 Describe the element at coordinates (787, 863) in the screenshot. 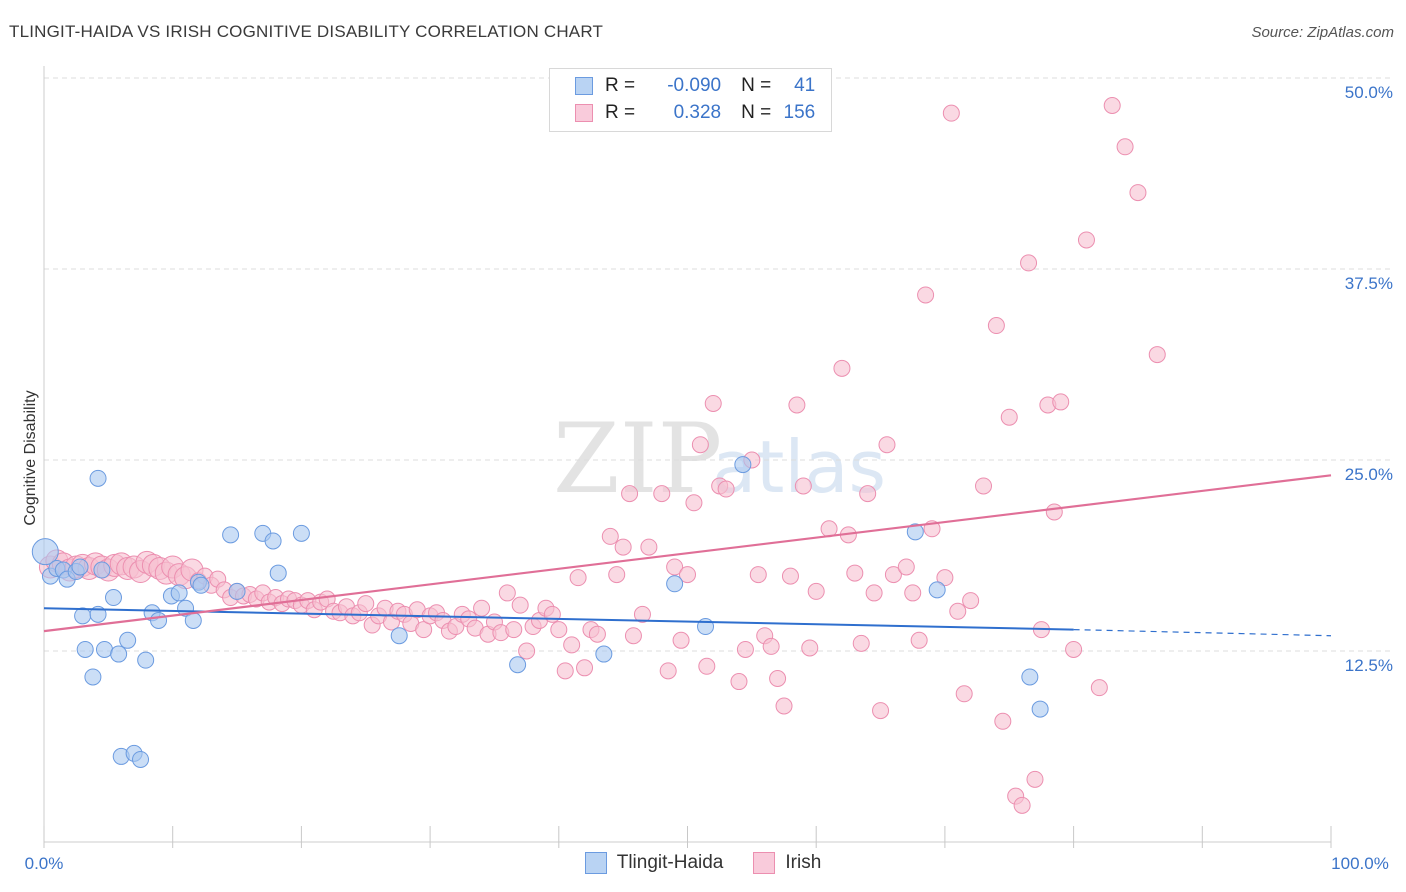

I see `legend-item-irish: Irish` at that location.